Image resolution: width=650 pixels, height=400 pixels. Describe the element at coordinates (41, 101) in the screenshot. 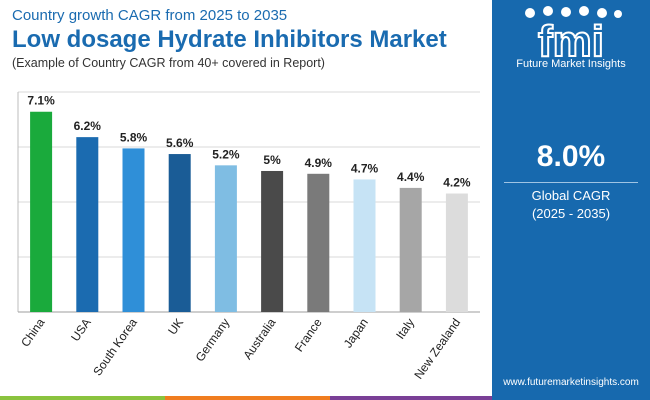

I see `data-label: 7.1%` at that location.